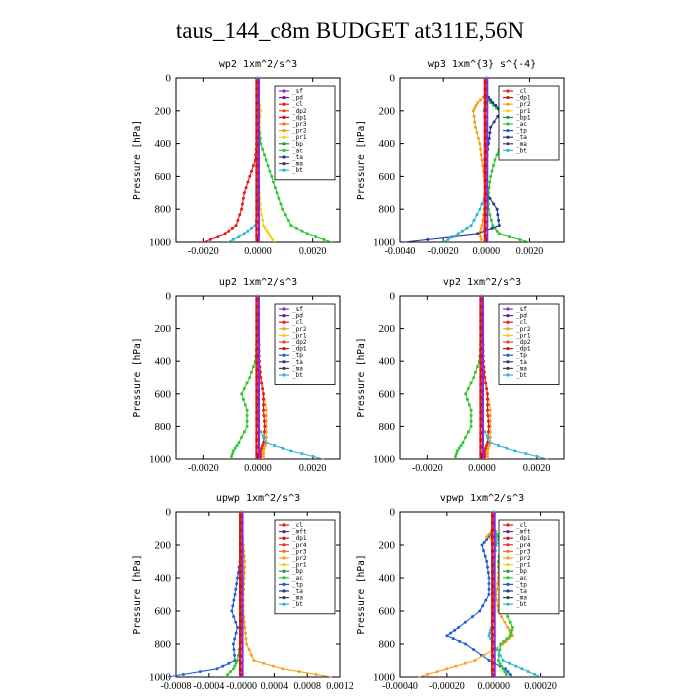 The image size is (700, 700). Describe the element at coordinates (482, 282) in the screenshot. I see `chart-title: vp2 1xm^2/s^3` at that location.